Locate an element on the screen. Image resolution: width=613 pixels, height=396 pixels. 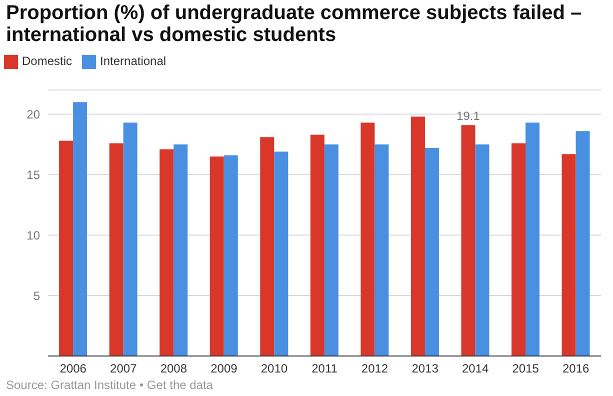
x-tick-label: 2006 is located at coordinates (73, 369).